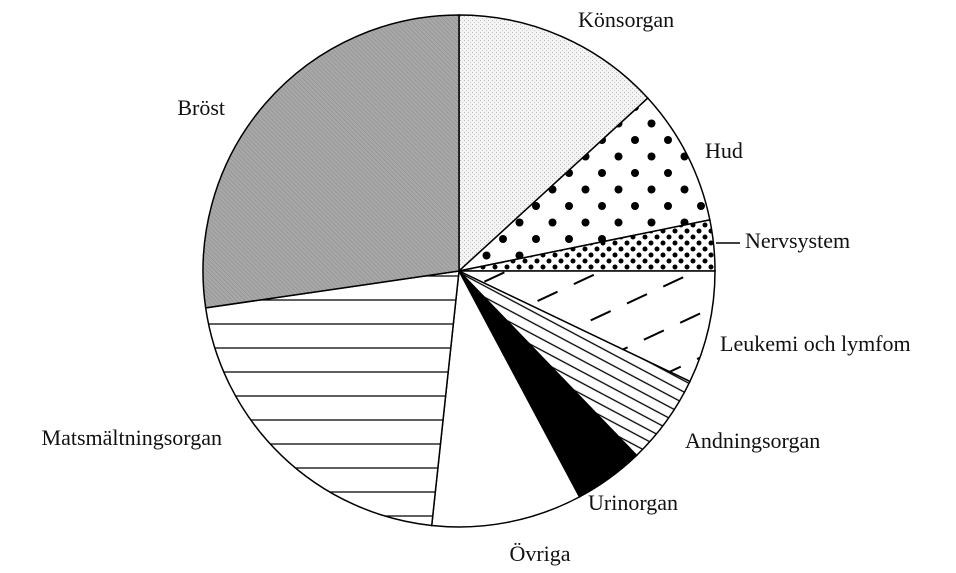  I want to click on slice-label: Matsmältningsorgan, so click(132, 437).